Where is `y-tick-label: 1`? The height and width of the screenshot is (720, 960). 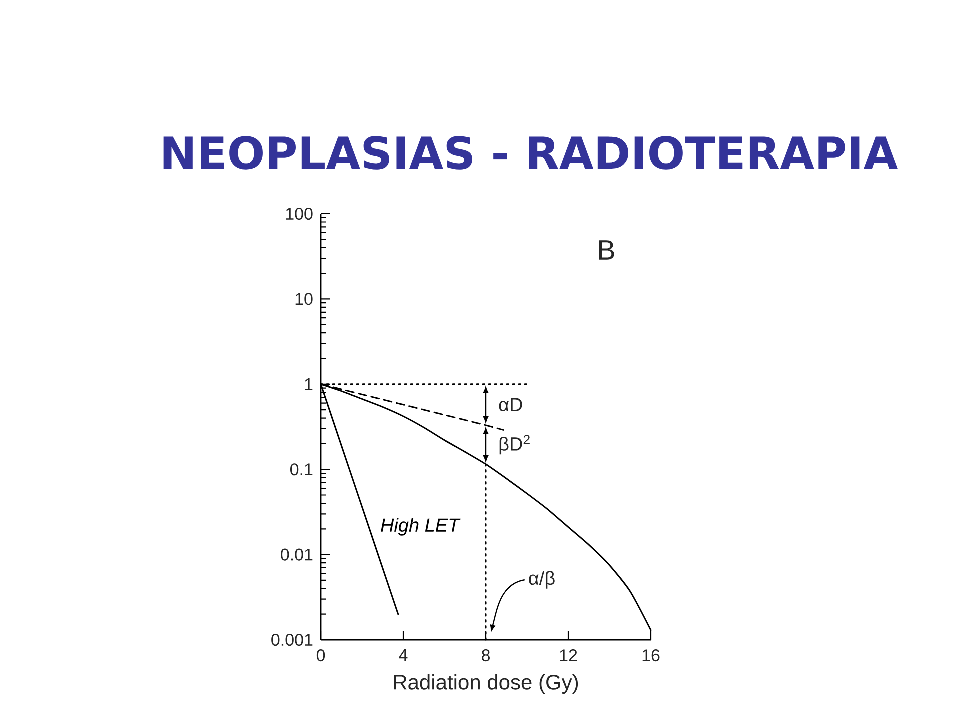 y-tick-label: 1 is located at coordinates (309, 384).